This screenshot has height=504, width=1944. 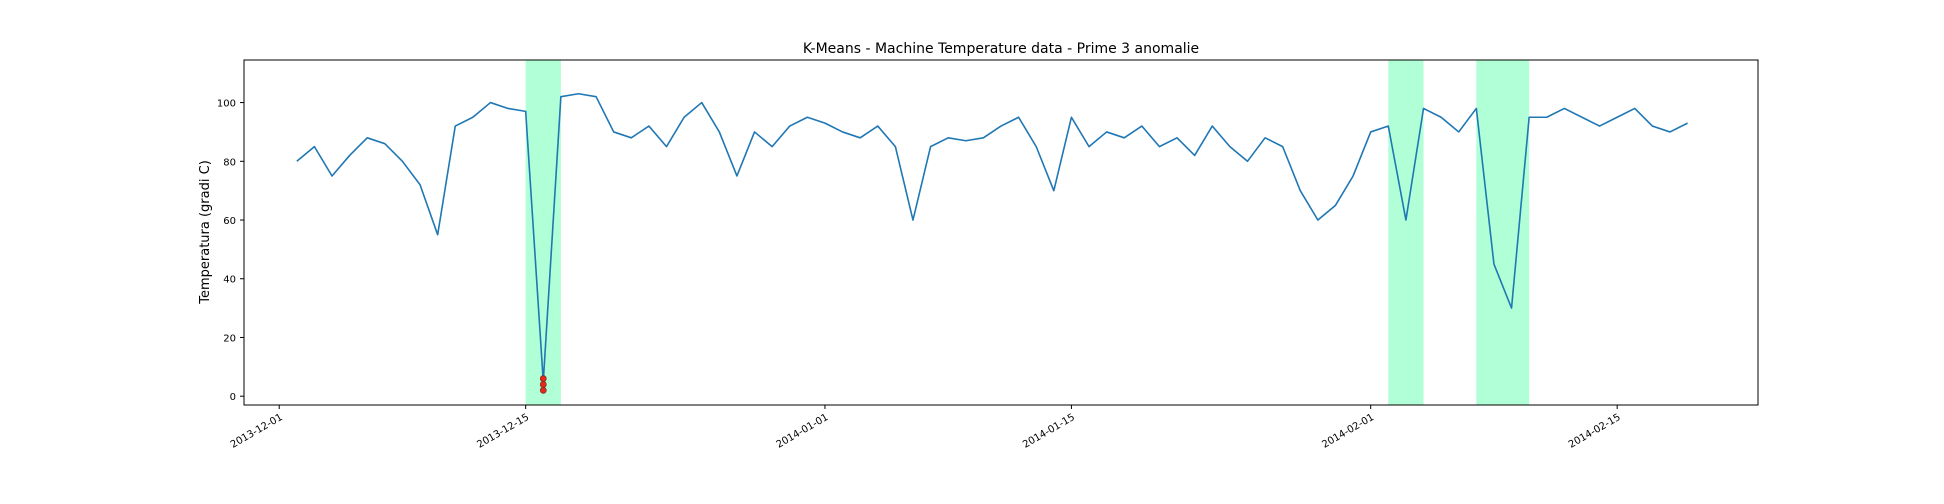 I want to click on y-tick-label: 0, so click(x=233, y=397).